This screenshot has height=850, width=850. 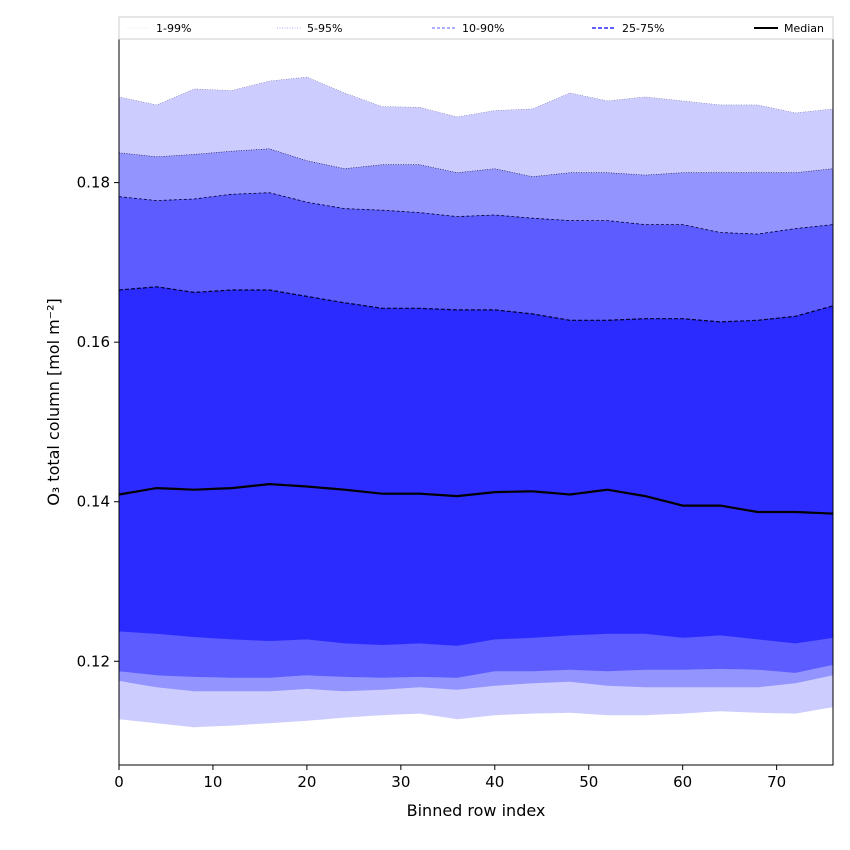 I want to click on y-tick-label: 0.14, so click(x=93, y=502).